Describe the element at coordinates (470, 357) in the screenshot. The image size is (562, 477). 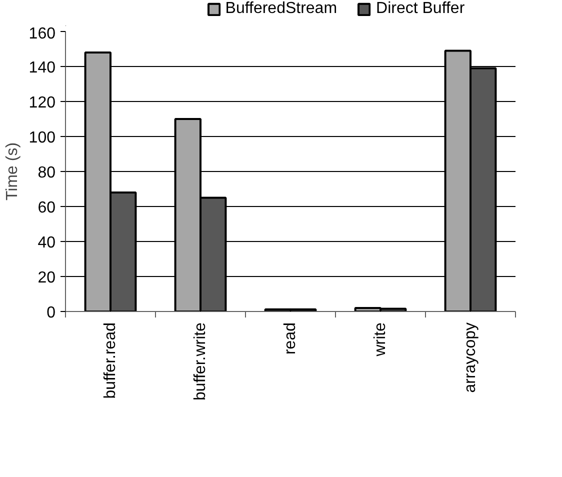
I see `x-tick-label: arraycopy` at that location.